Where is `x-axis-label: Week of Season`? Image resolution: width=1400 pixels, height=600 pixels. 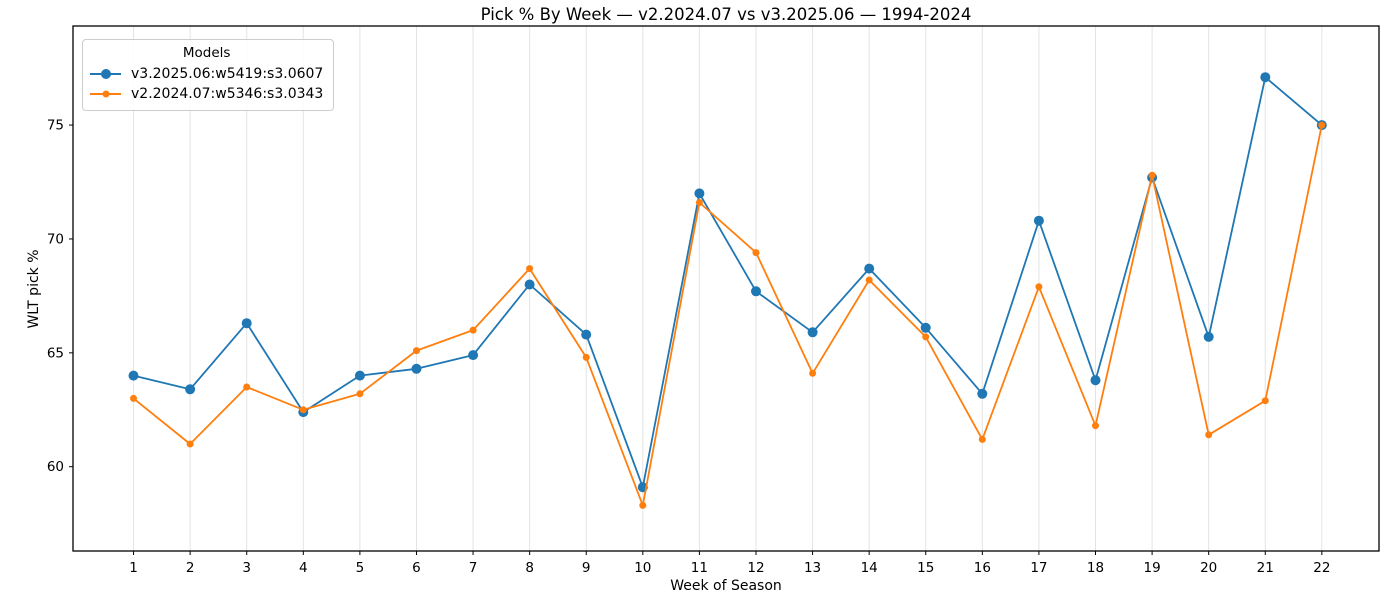
x-axis-label: Week of Season is located at coordinates (726, 586).